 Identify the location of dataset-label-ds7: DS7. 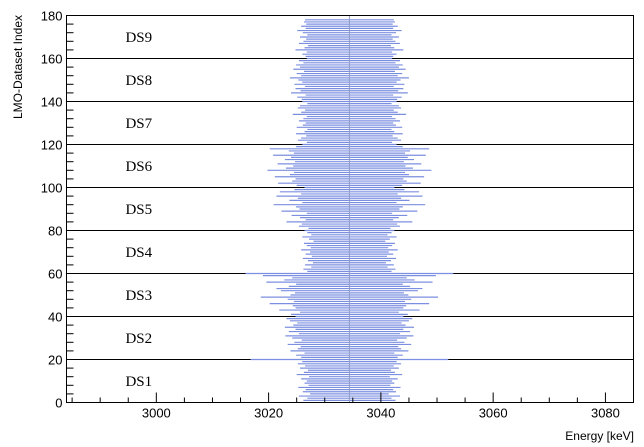
(138, 124).